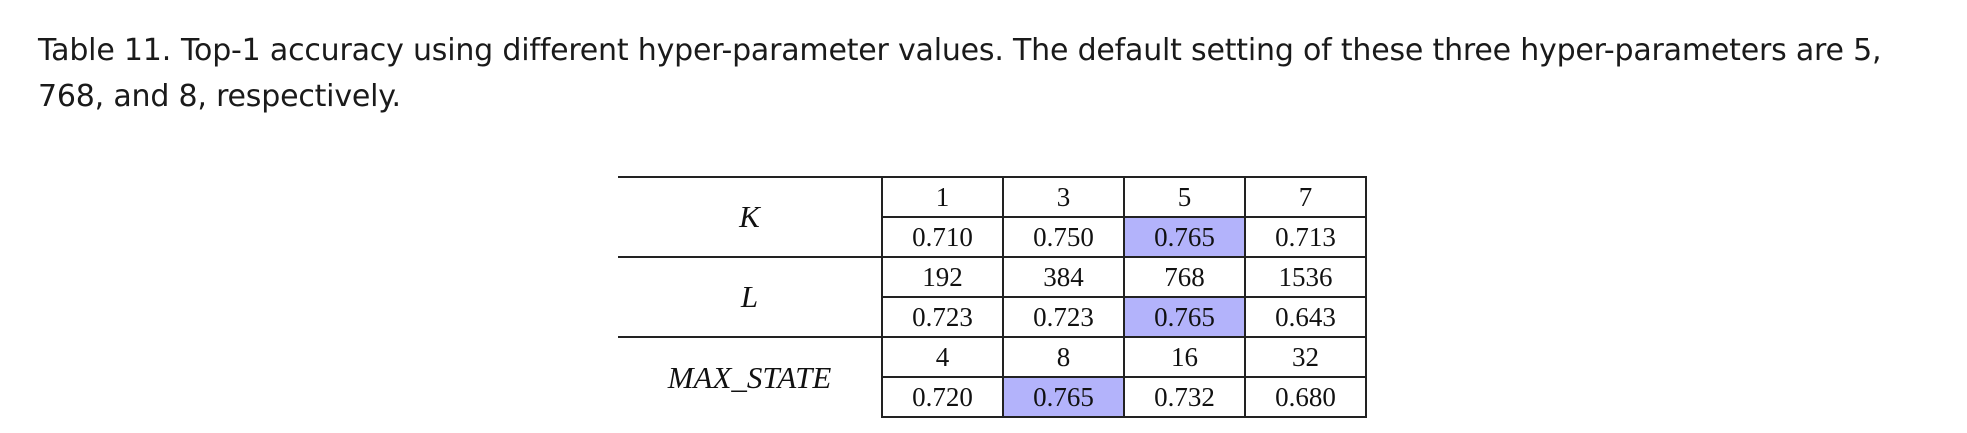  I want to click on param-value-cell: 1, so click(942, 196).